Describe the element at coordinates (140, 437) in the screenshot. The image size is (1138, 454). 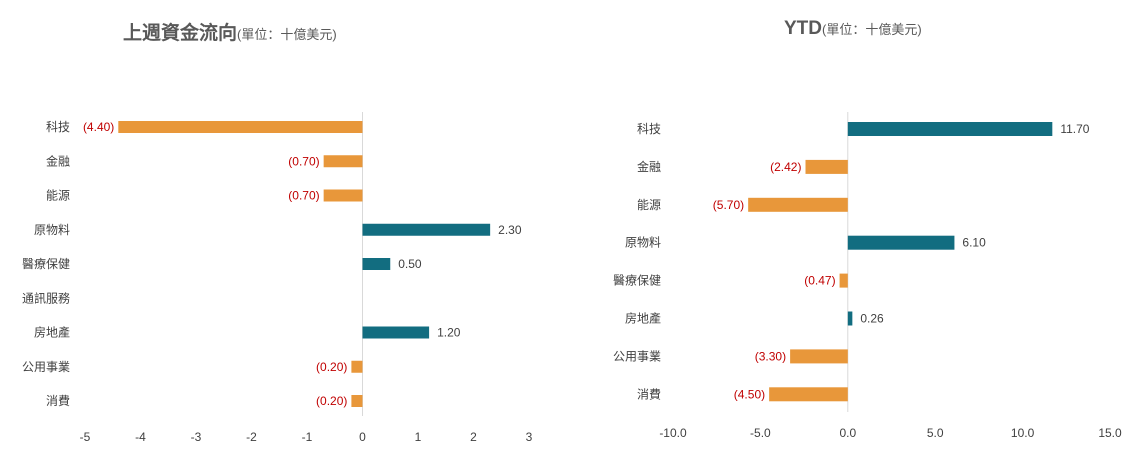
I see `x-tick-label: -4` at that location.